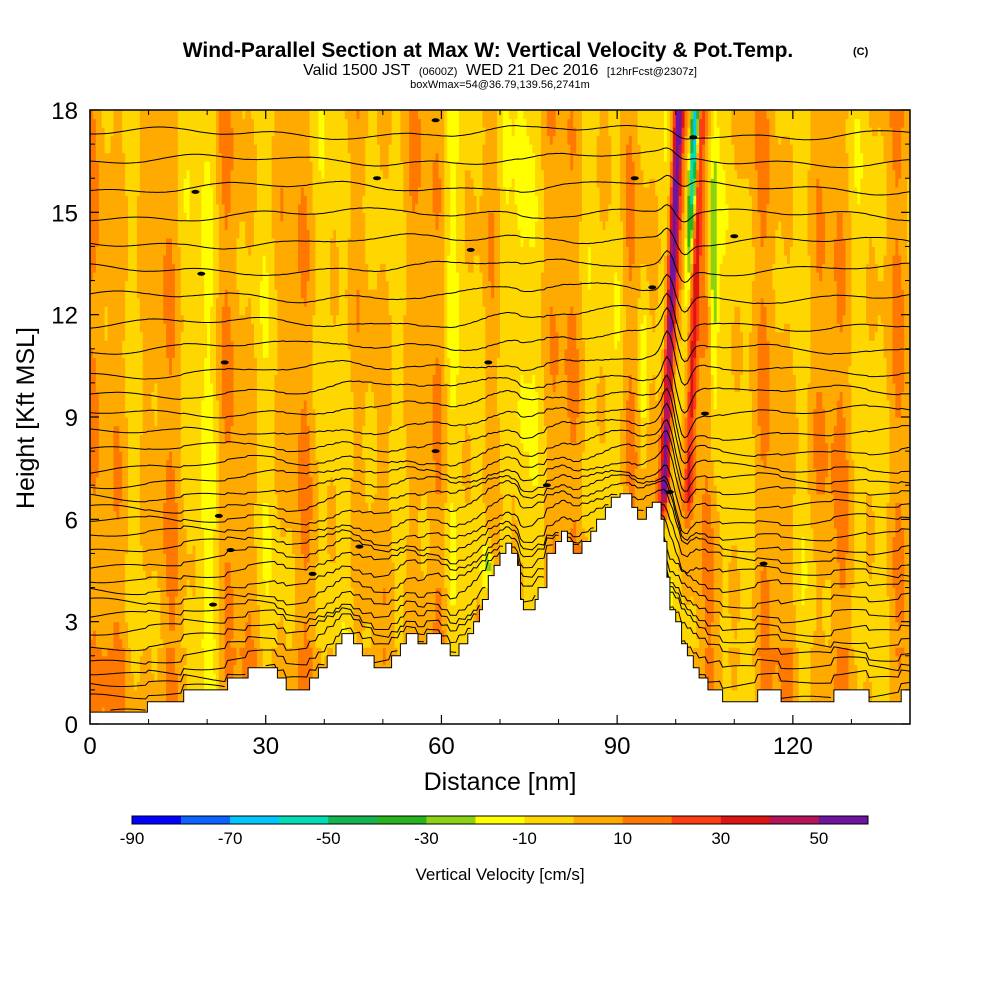  What do you see at coordinates (546, 485) in the screenshot?
I see `contour-label-mark` at bounding box center [546, 485].